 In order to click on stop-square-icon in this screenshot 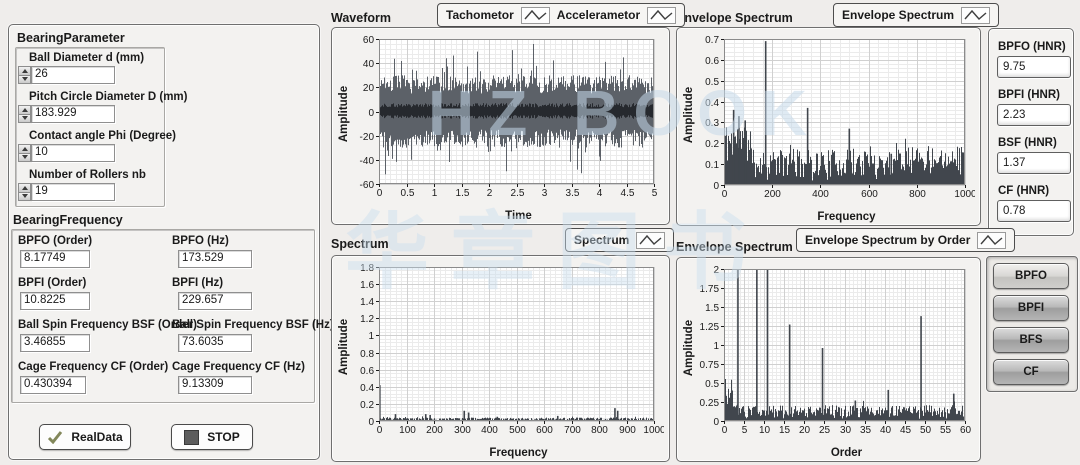, I will do `click(192, 437)`.